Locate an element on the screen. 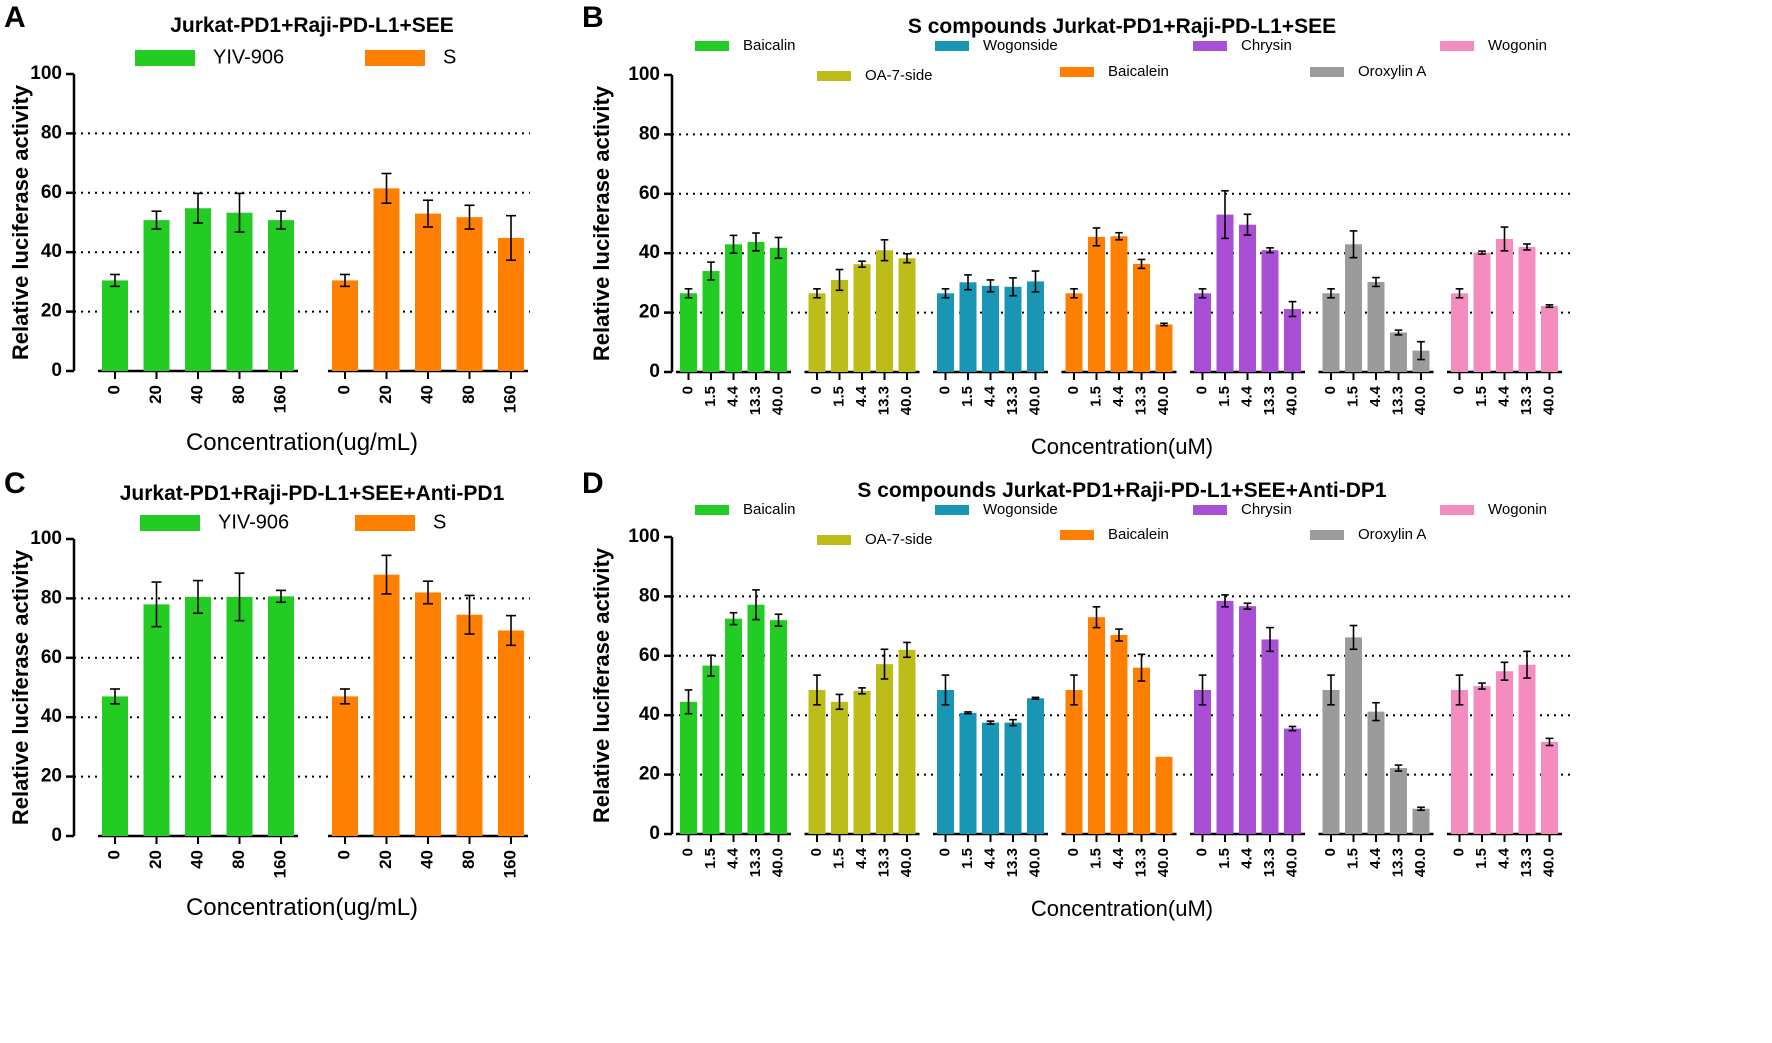  y-tick-label: 100 is located at coordinates (644, 74).